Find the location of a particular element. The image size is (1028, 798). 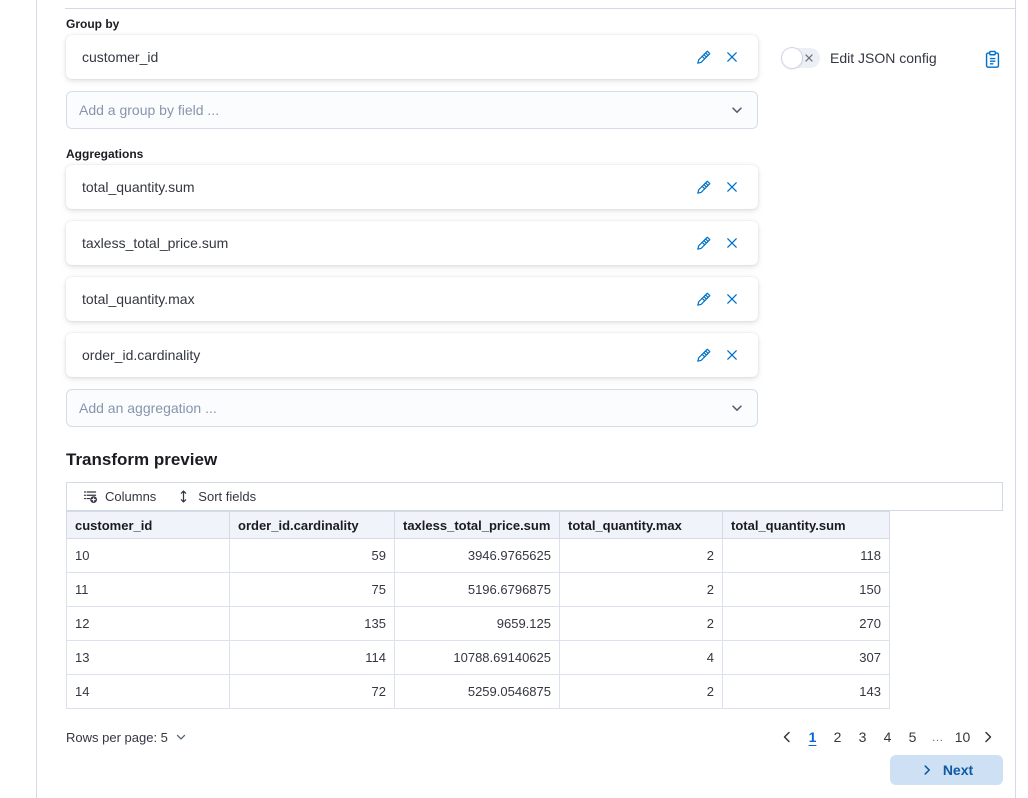

table-cell: 135 is located at coordinates (312, 623).